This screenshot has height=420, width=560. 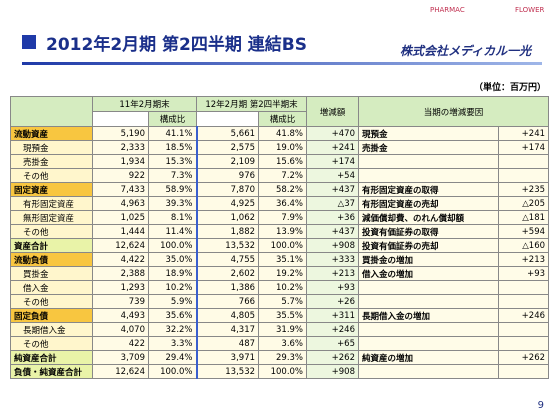 What do you see at coordinates (51, 357) in the screenshot?
I see `row-label: 純資産合計` at bounding box center [51, 357].